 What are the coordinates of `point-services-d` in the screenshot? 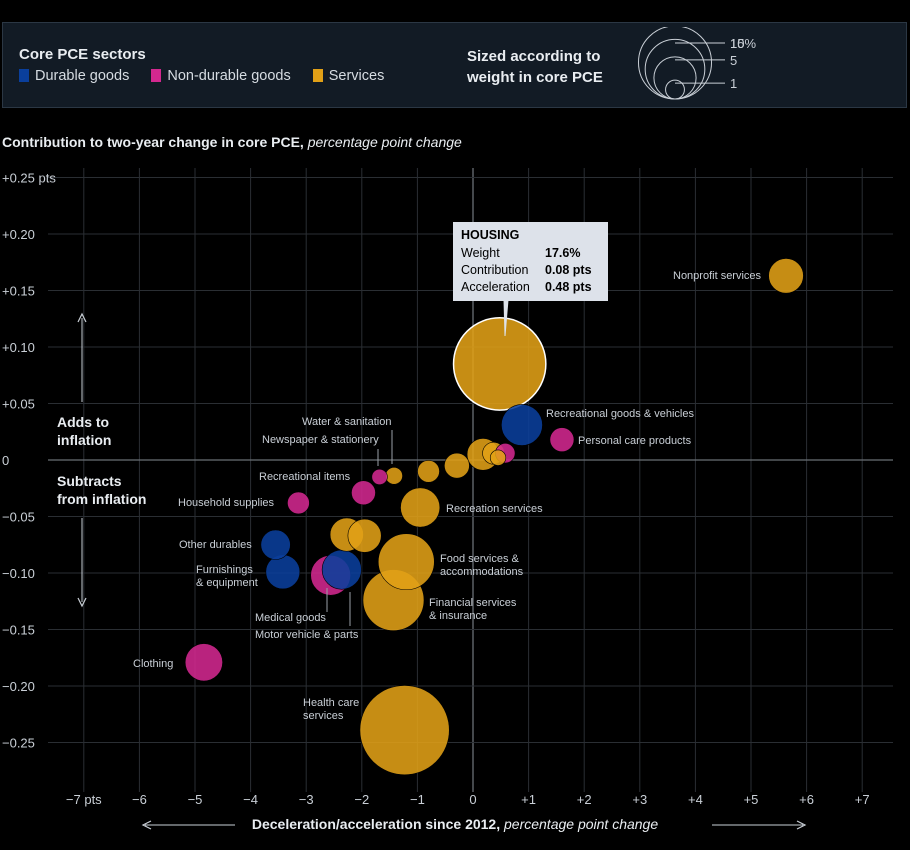 It's located at (457, 465).